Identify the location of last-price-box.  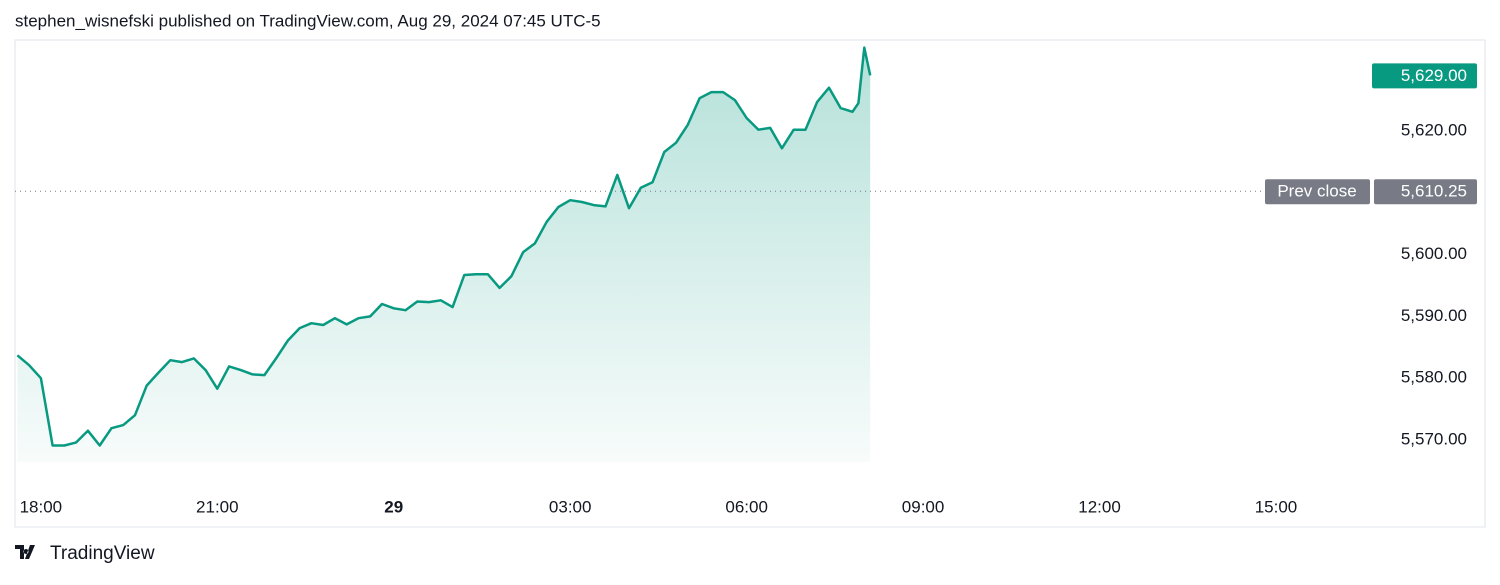
(1424, 76).